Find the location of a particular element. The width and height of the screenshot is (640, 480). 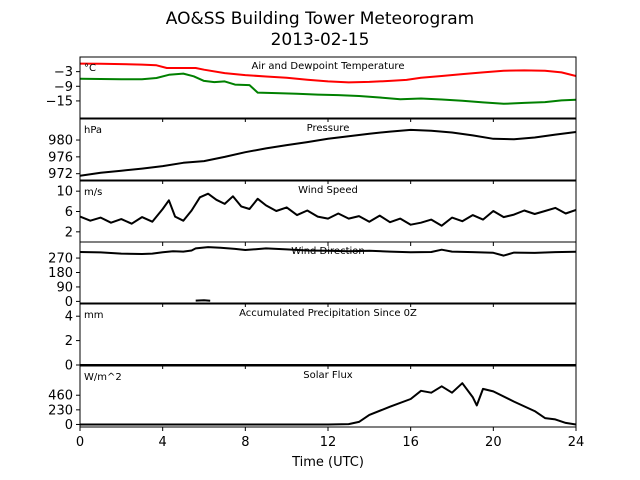

x-tick-label: 4 is located at coordinates (163, 442).